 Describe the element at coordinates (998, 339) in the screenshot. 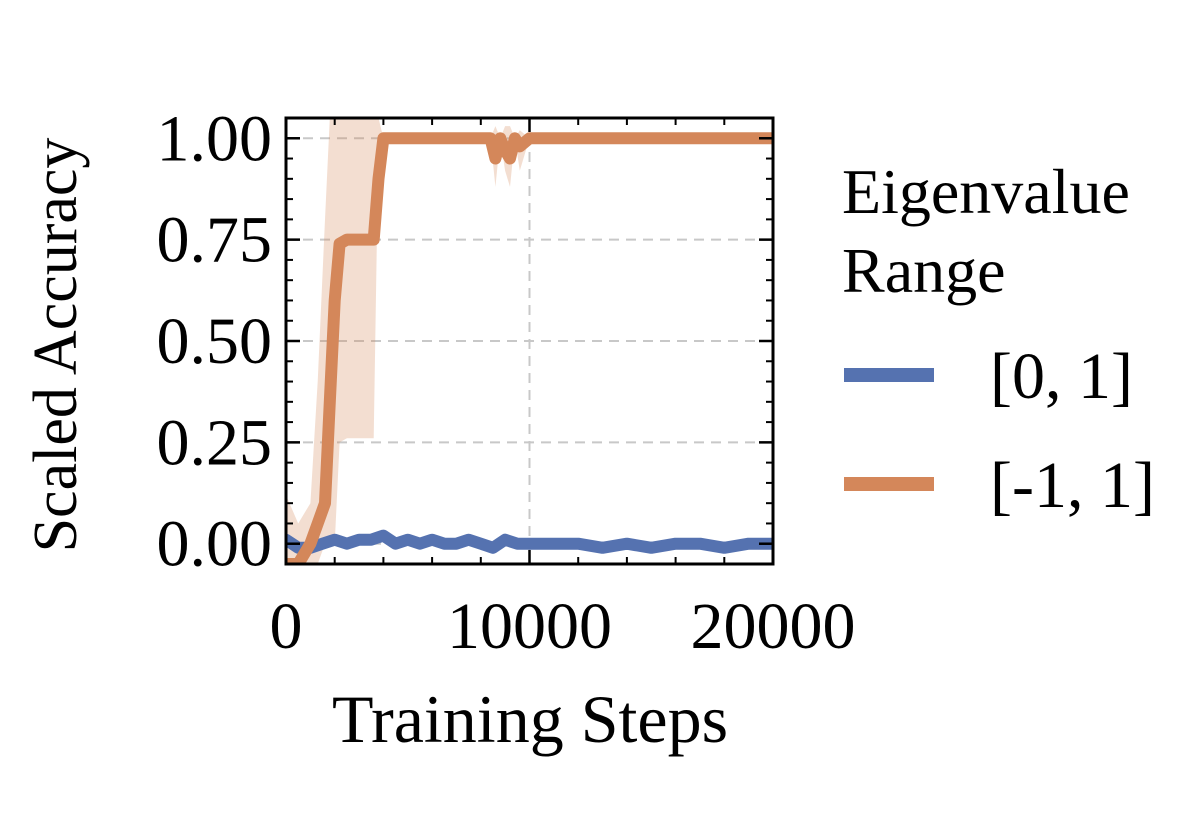

I see `legend: Eigenvalue Range [0, 1] [-1, 1]` at that location.